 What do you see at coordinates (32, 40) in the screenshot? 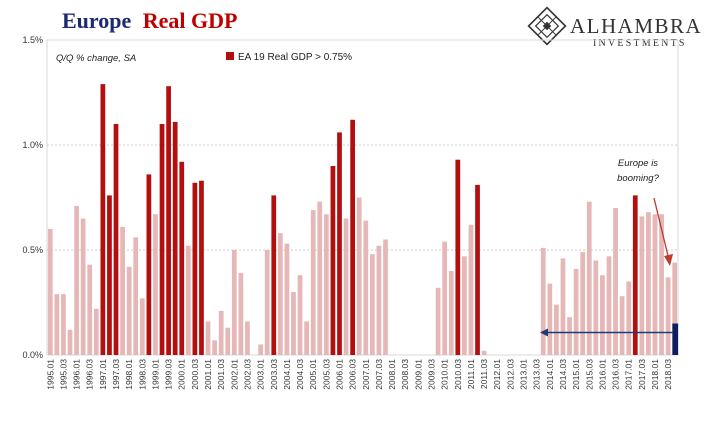
I see `y-tick-label: 1.5%` at bounding box center [32, 40].